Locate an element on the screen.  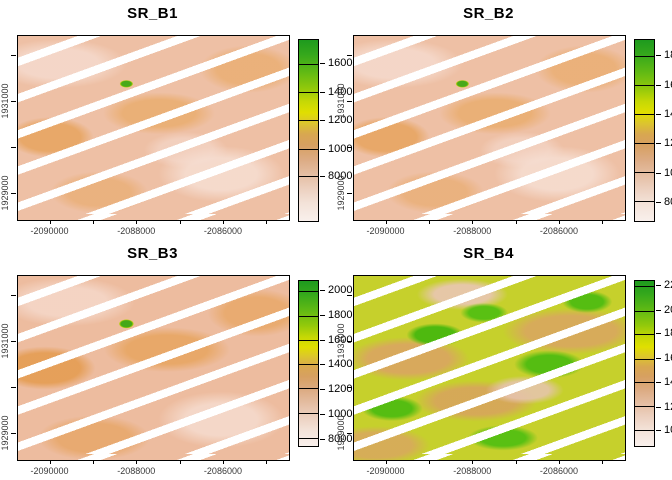
panel-title: SR_B2 is located at coordinates (488, 13).